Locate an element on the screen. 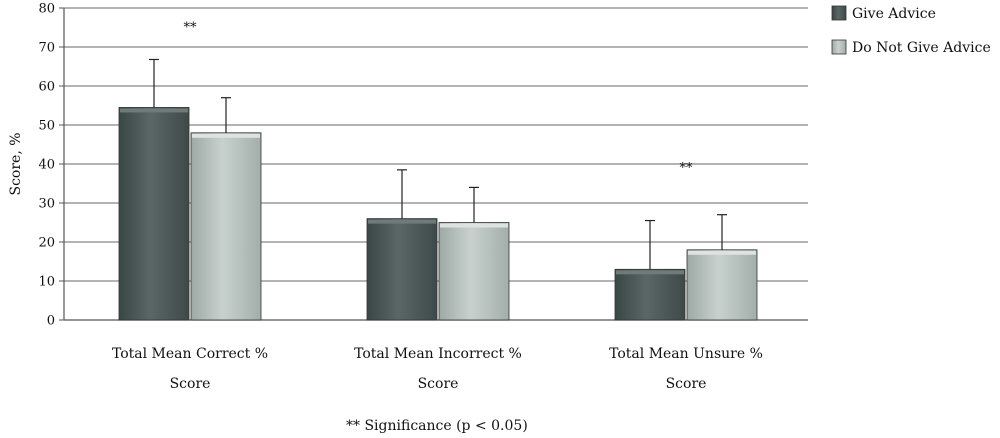  legend-label: Give Advice is located at coordinates (894, 14).